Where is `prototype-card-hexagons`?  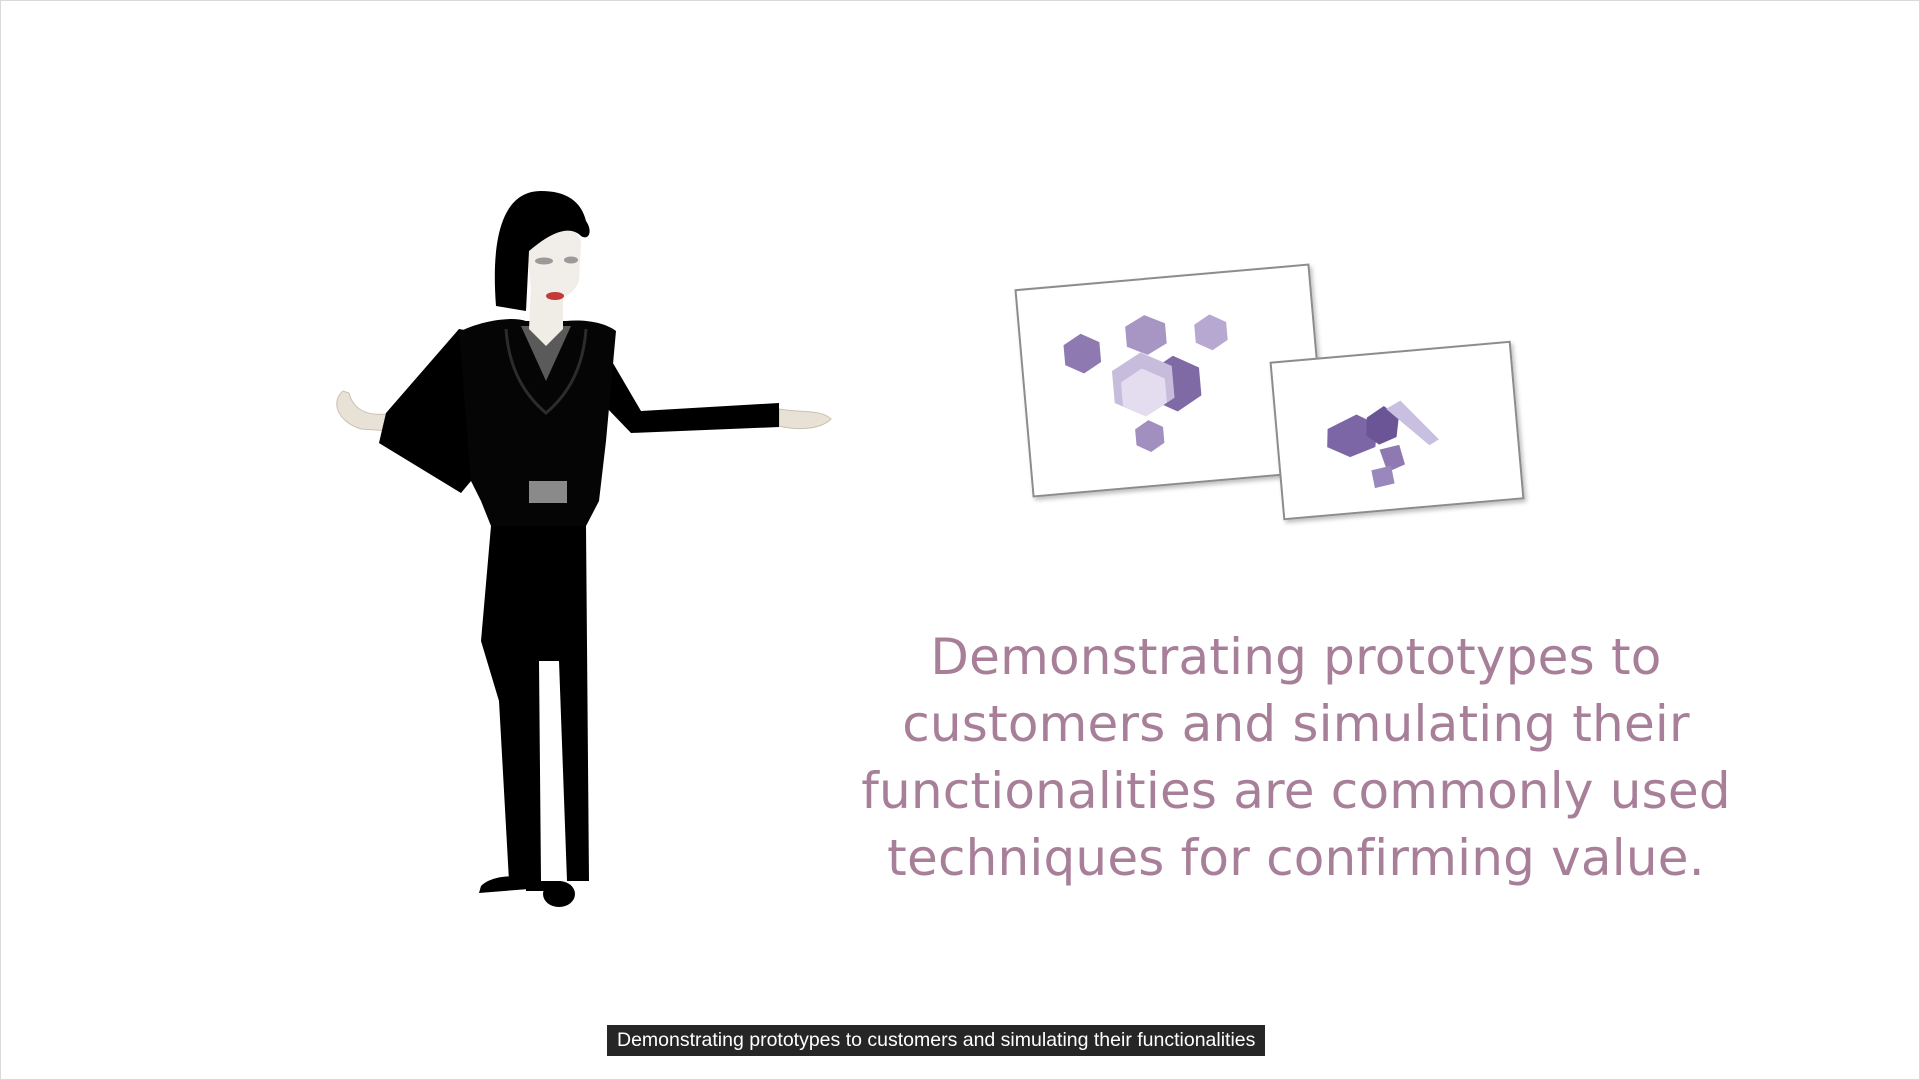 prototype-card-hexagons is located at coordinates (1171, 380).